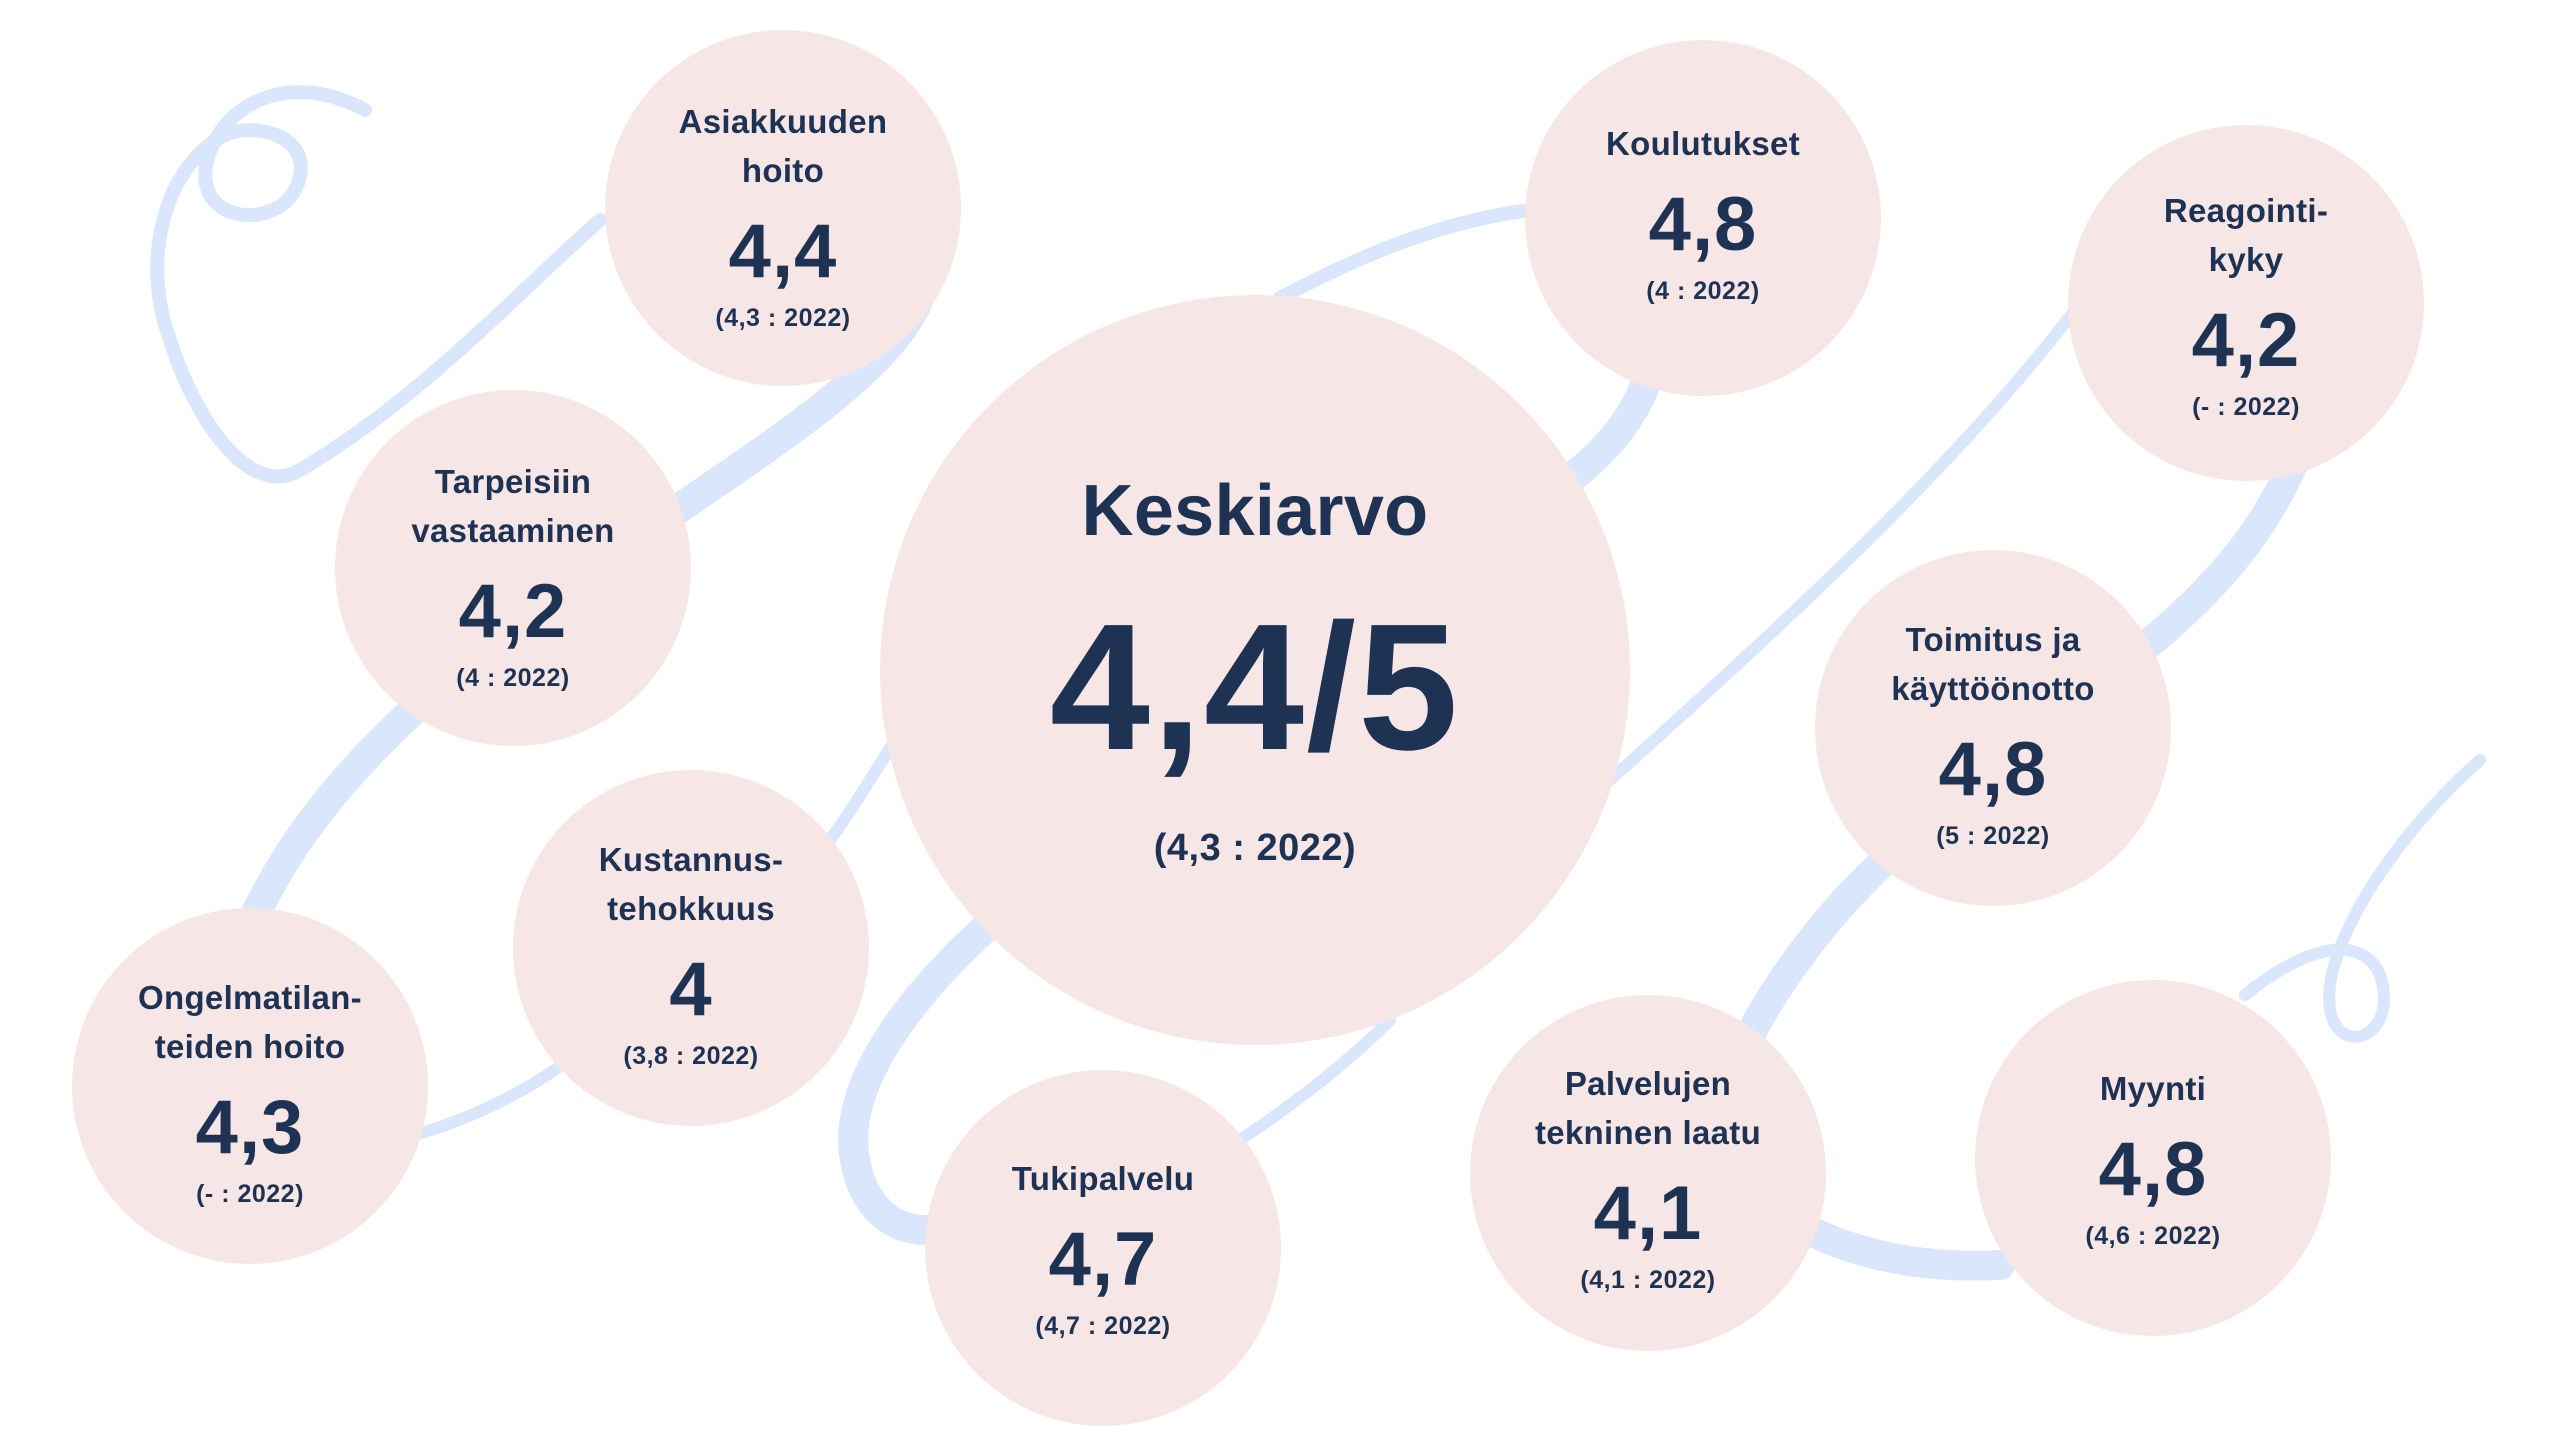  I want to click on category-previous: (4,6 : 2022), so click(2153, 1235).